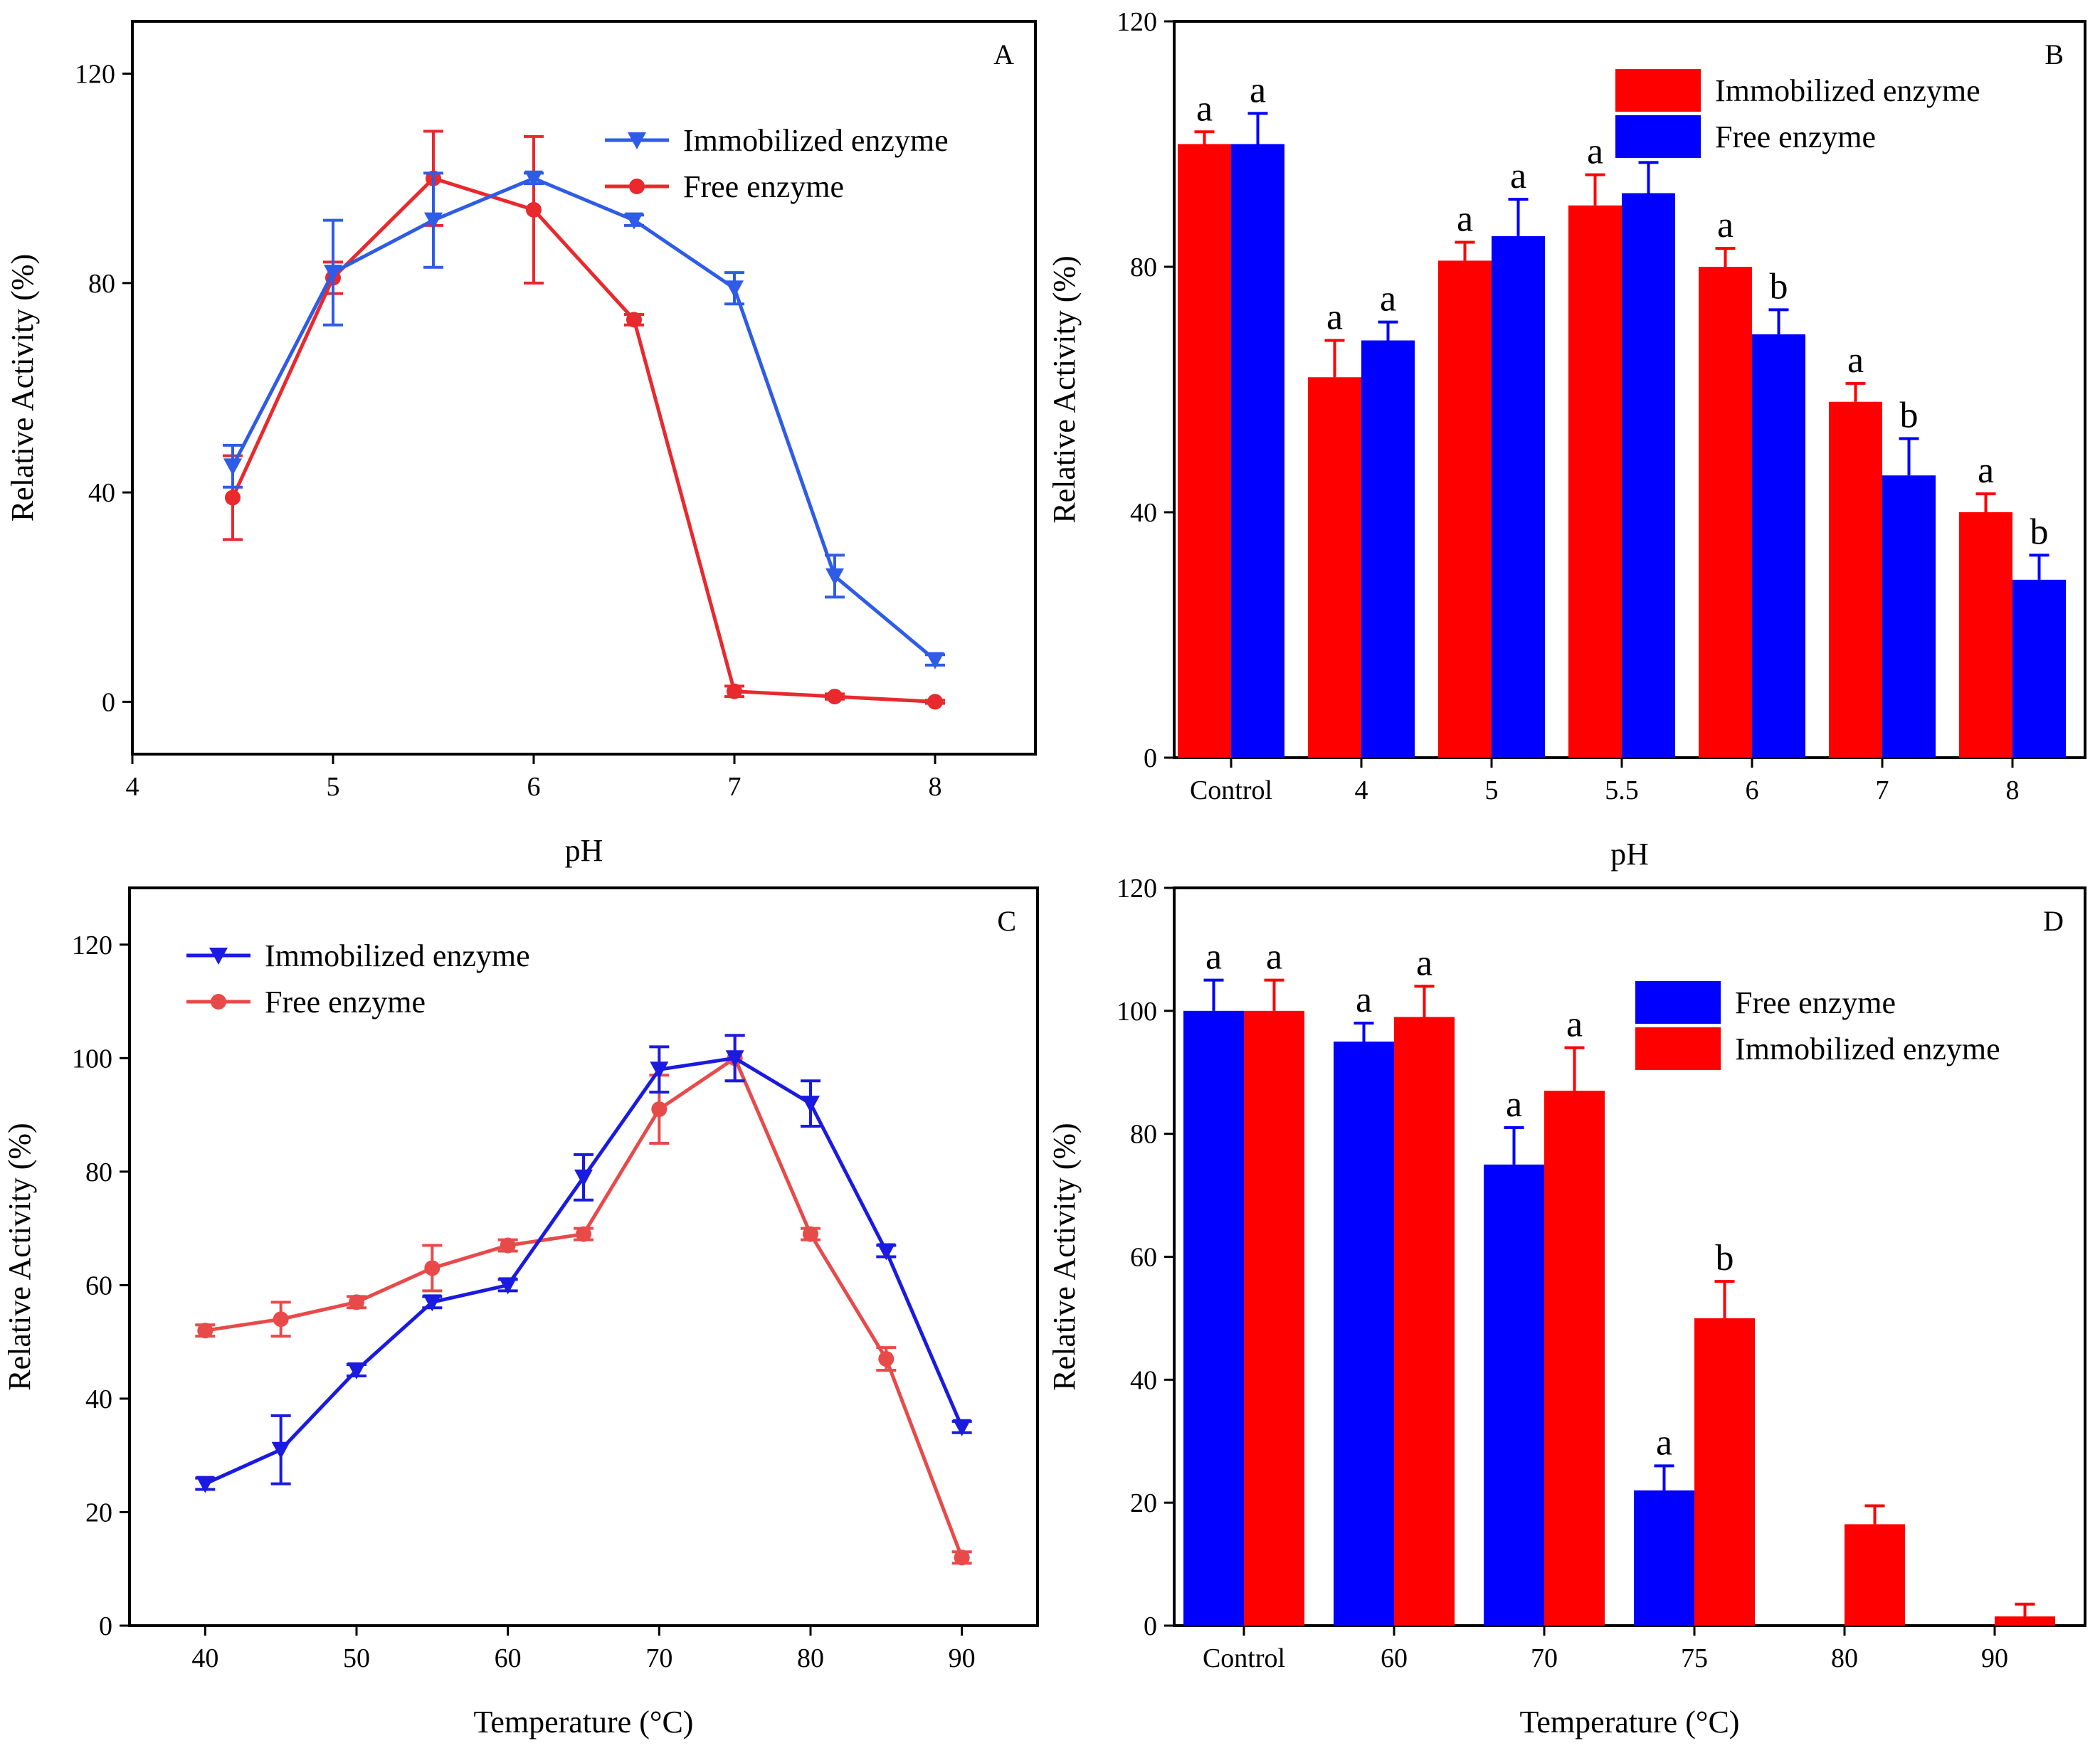 Image resolution: width=2100 pixels, height=1753 pixels. I want to click on panel-letter: D, so click(2053, 921).